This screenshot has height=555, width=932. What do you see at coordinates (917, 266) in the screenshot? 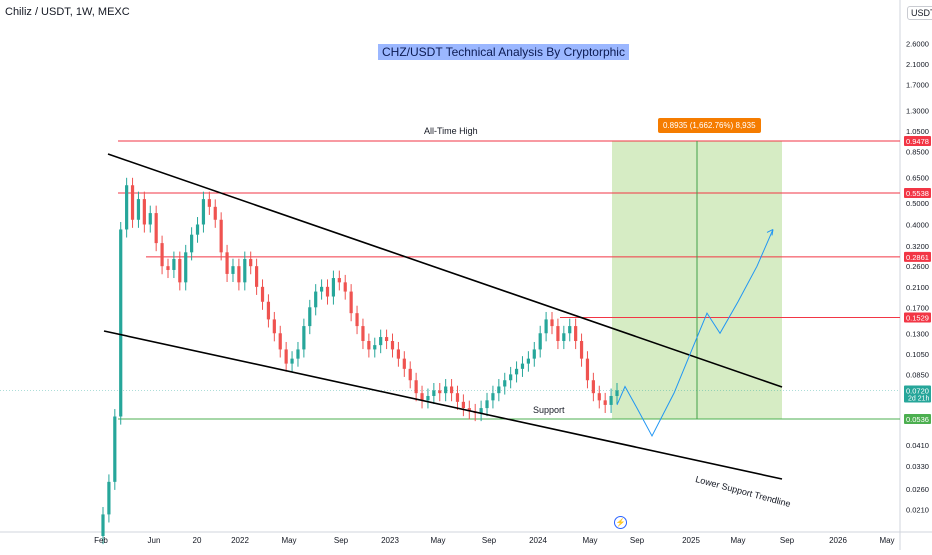
I see `y-tick-label: 0.2600` at bounding box center [917, 266].